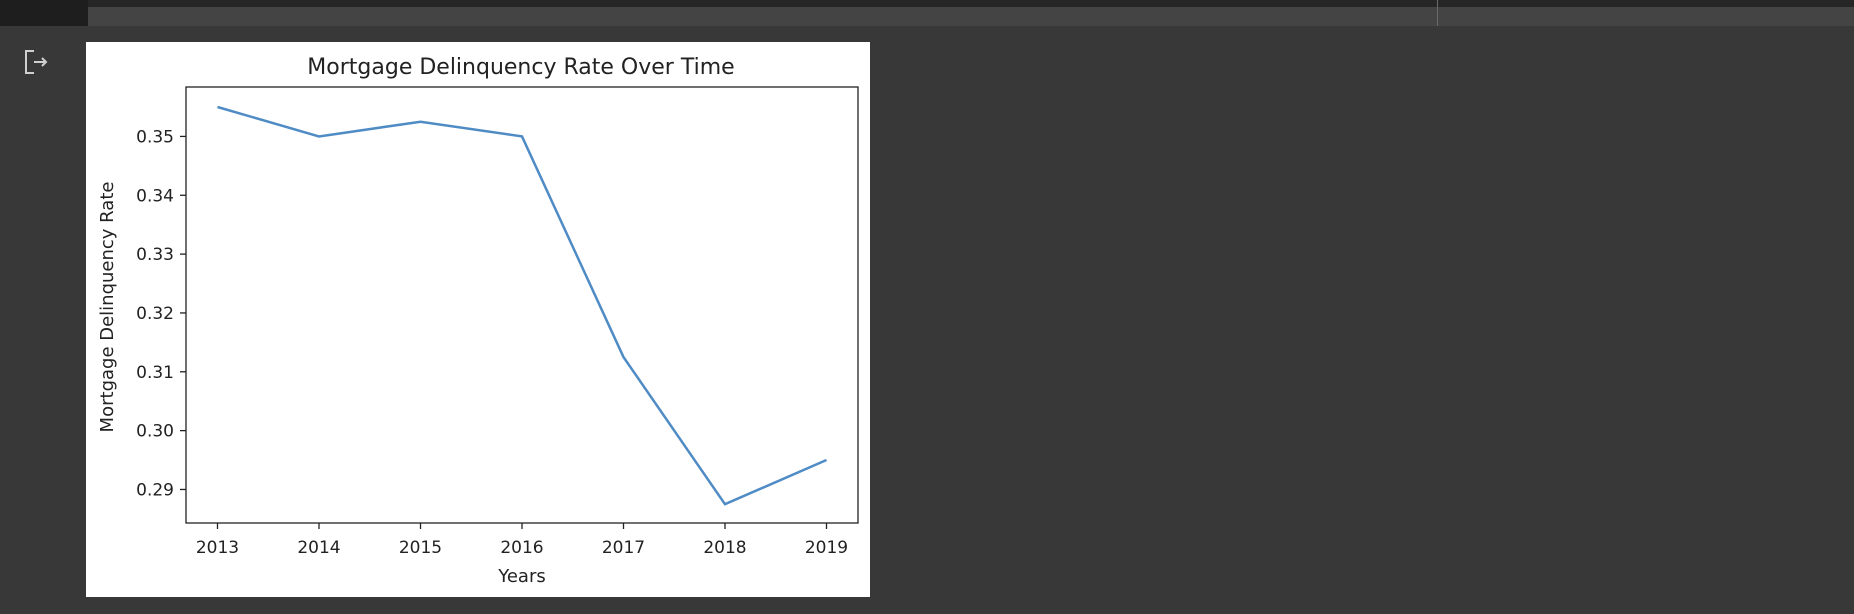  I want to click on y-tick-label: 0.30, so click(155, 432).